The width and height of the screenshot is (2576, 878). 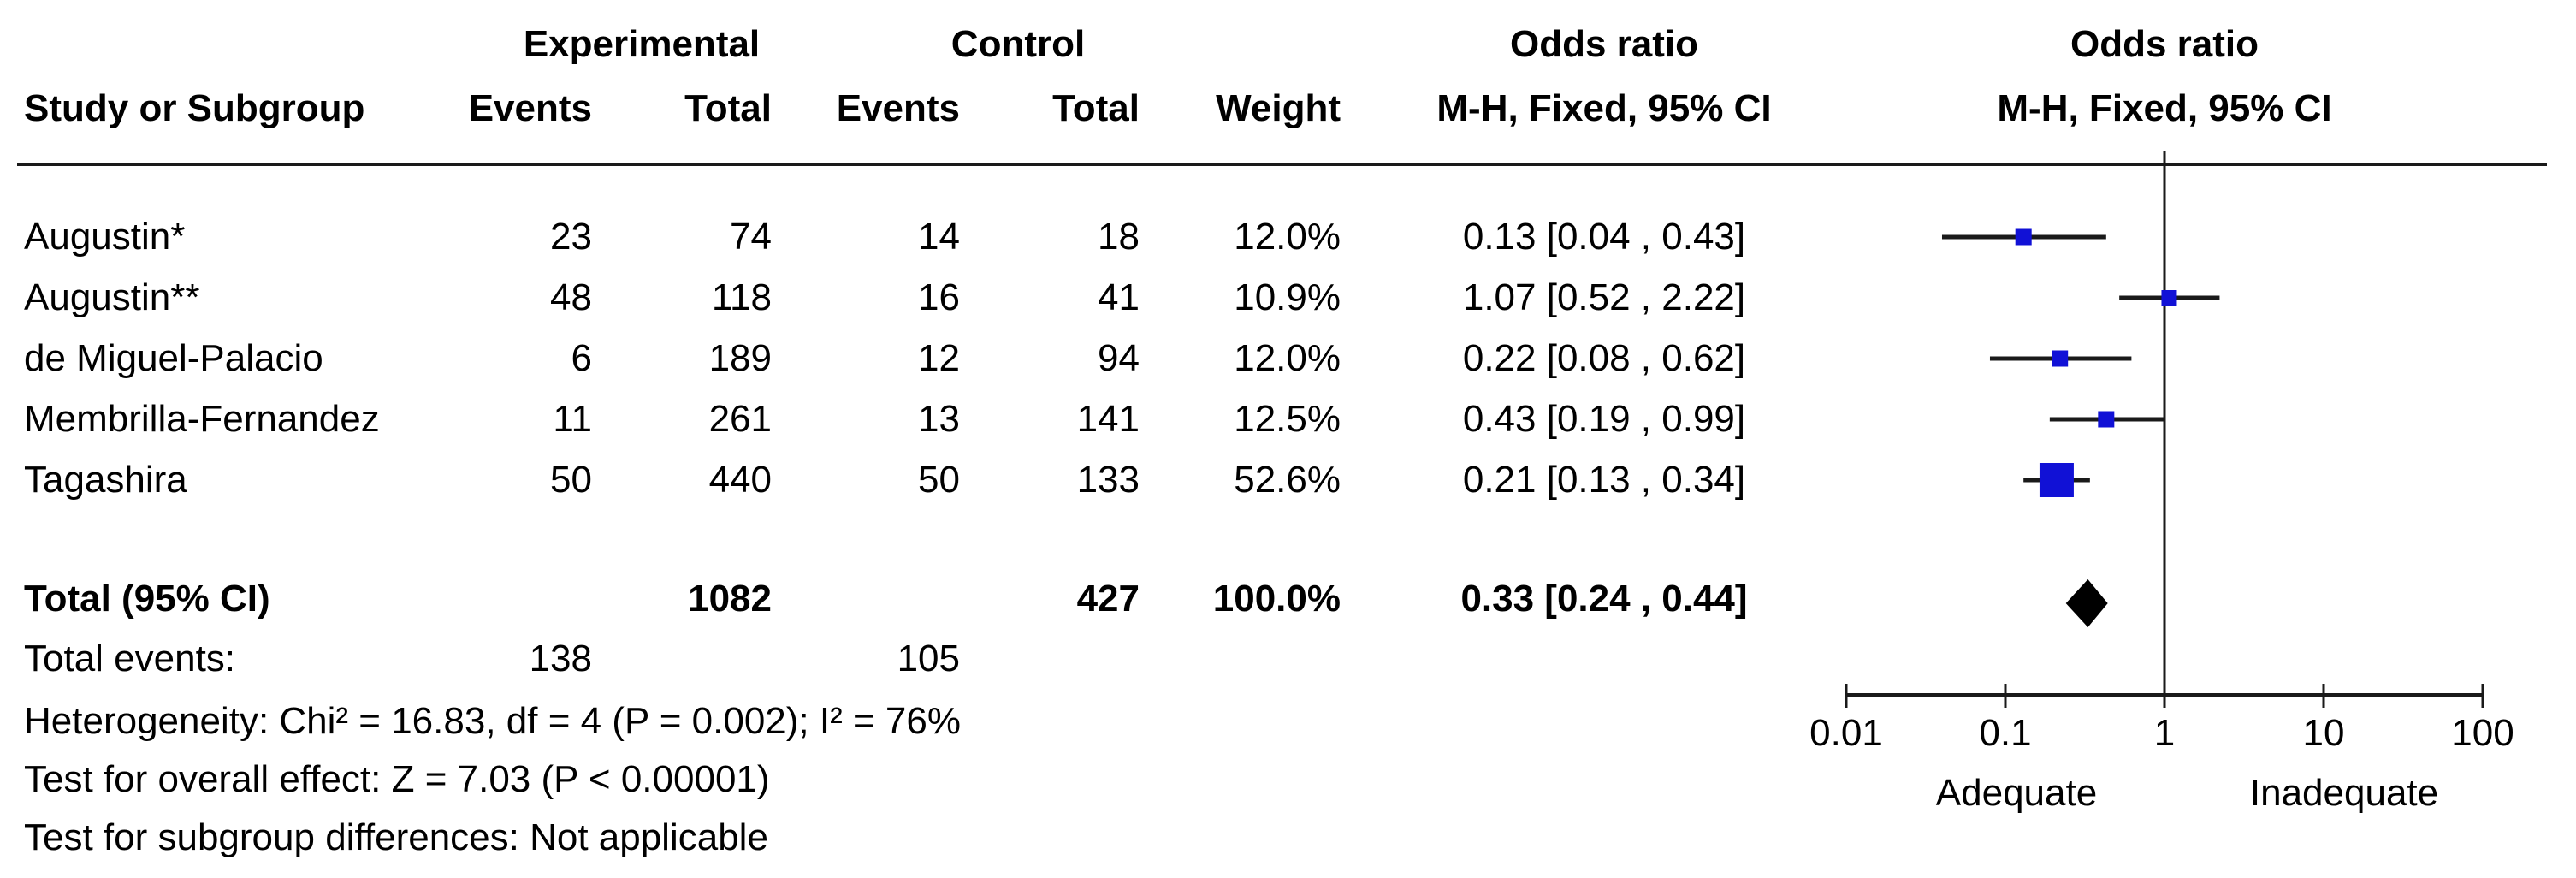 What do you see at coordinates (939, 358) in the screenshot?
I see `ctrl-events-cell: 12` at bounding box center [939, 358].